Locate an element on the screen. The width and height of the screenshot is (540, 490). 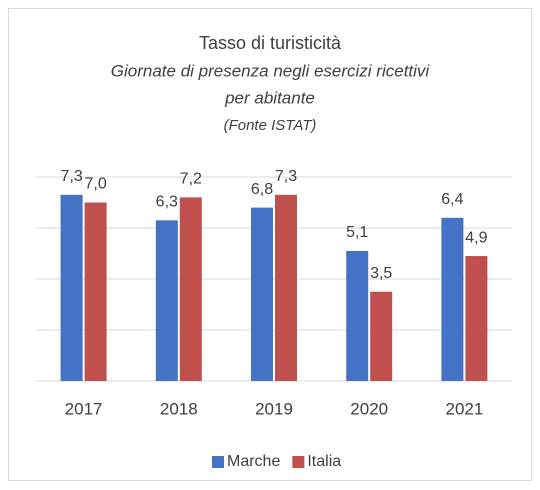
x-tick-label: 2017 is located at coordinates (84, 408).